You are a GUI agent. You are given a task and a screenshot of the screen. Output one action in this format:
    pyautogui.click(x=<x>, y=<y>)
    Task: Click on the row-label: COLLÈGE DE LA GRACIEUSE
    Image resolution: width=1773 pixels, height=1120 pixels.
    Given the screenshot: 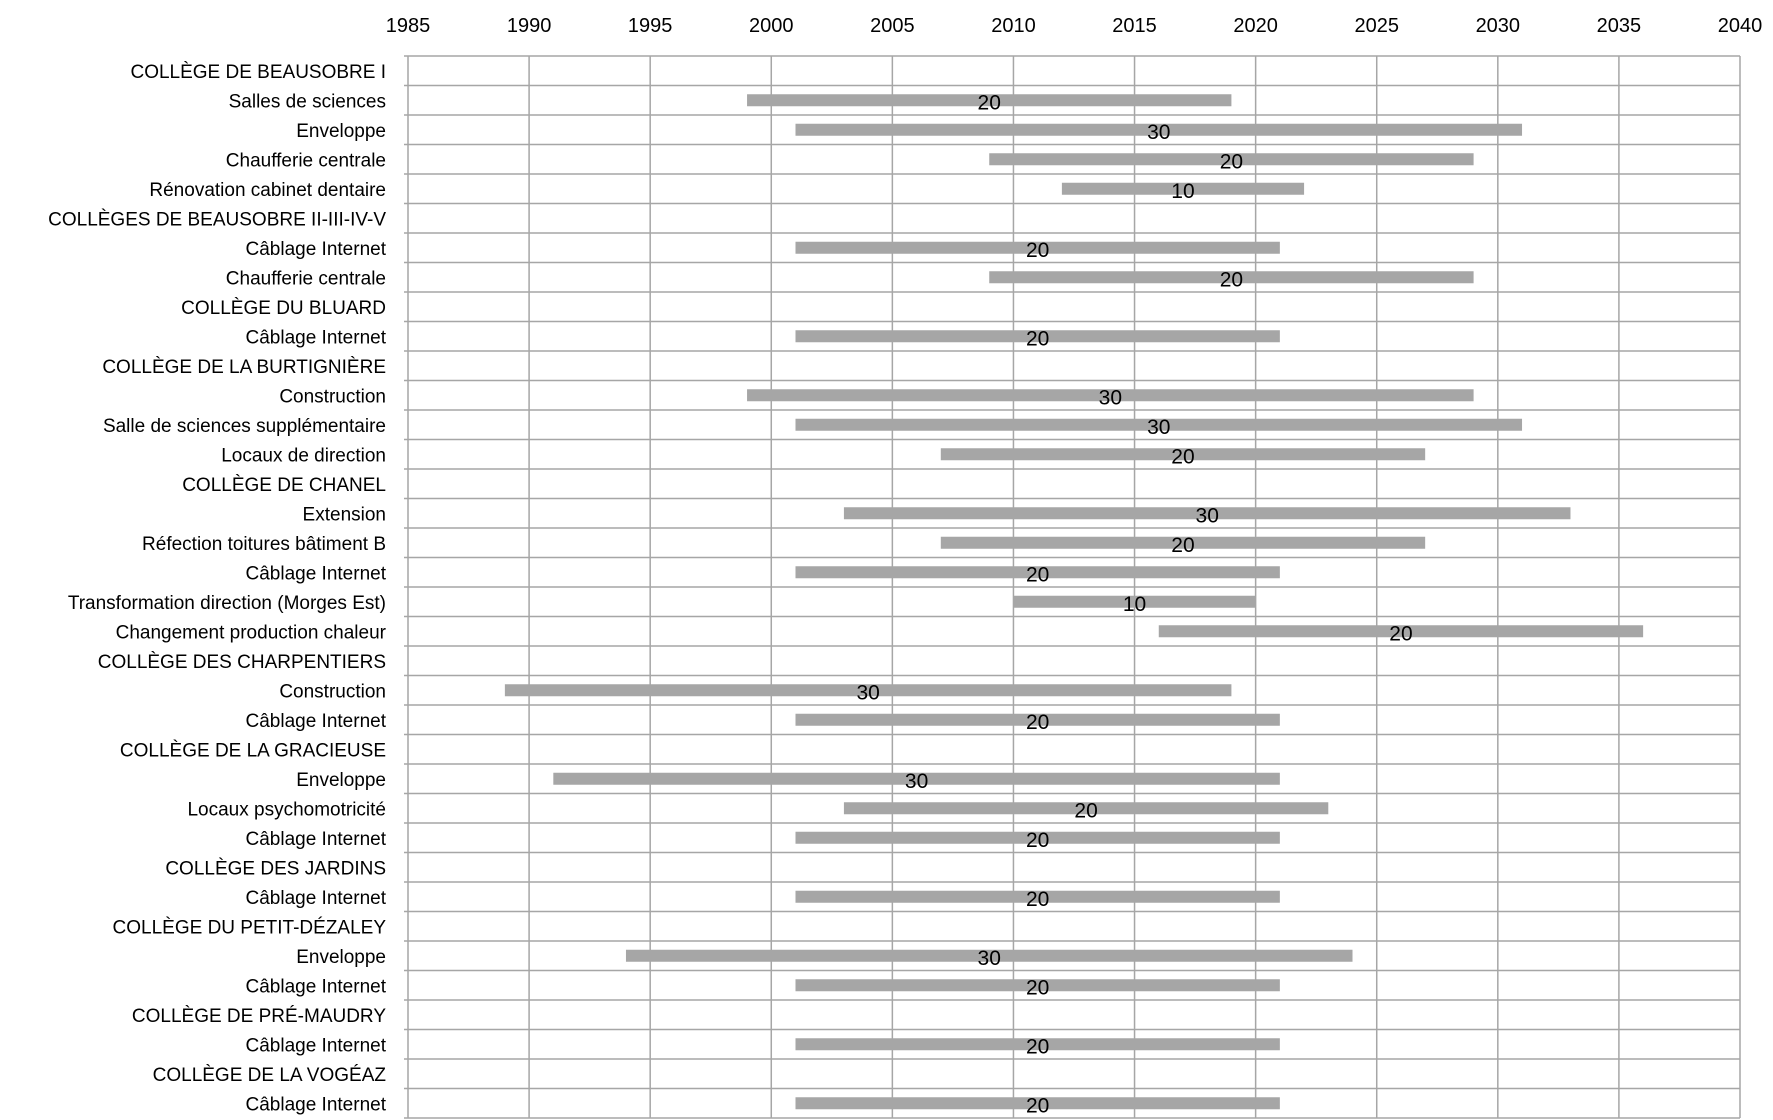 What is the action you would take?
    pyautogui.click(x=253, y=750)
    